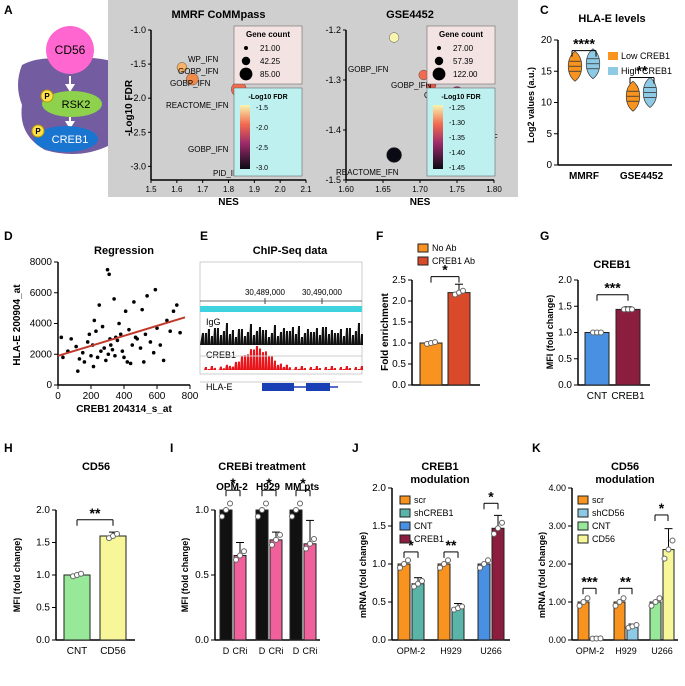 Image resolution: width=685 pixels, height=686 pixels. Describe the element at coordinates (124, 396) in the screenshot. I see `x-tick-label: 400` at that location.